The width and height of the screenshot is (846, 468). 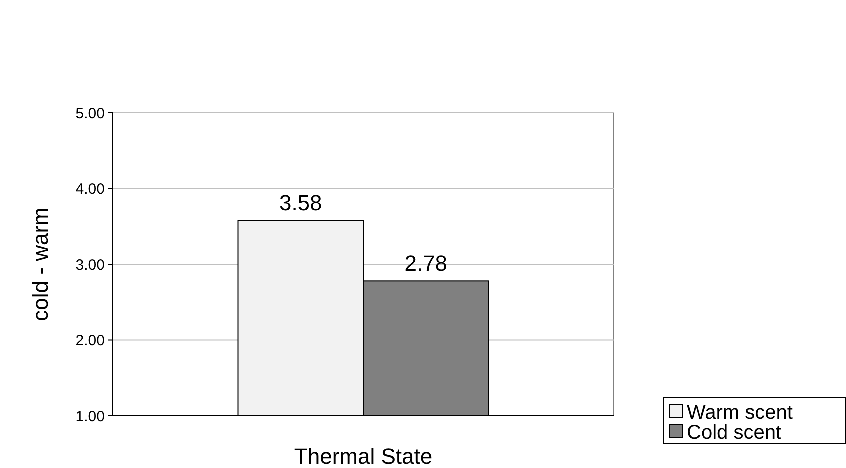 What do you see at coordinates (426, 263) in the screenshot?
I see `data-label: 2.78` at bounding box center [426, 263].